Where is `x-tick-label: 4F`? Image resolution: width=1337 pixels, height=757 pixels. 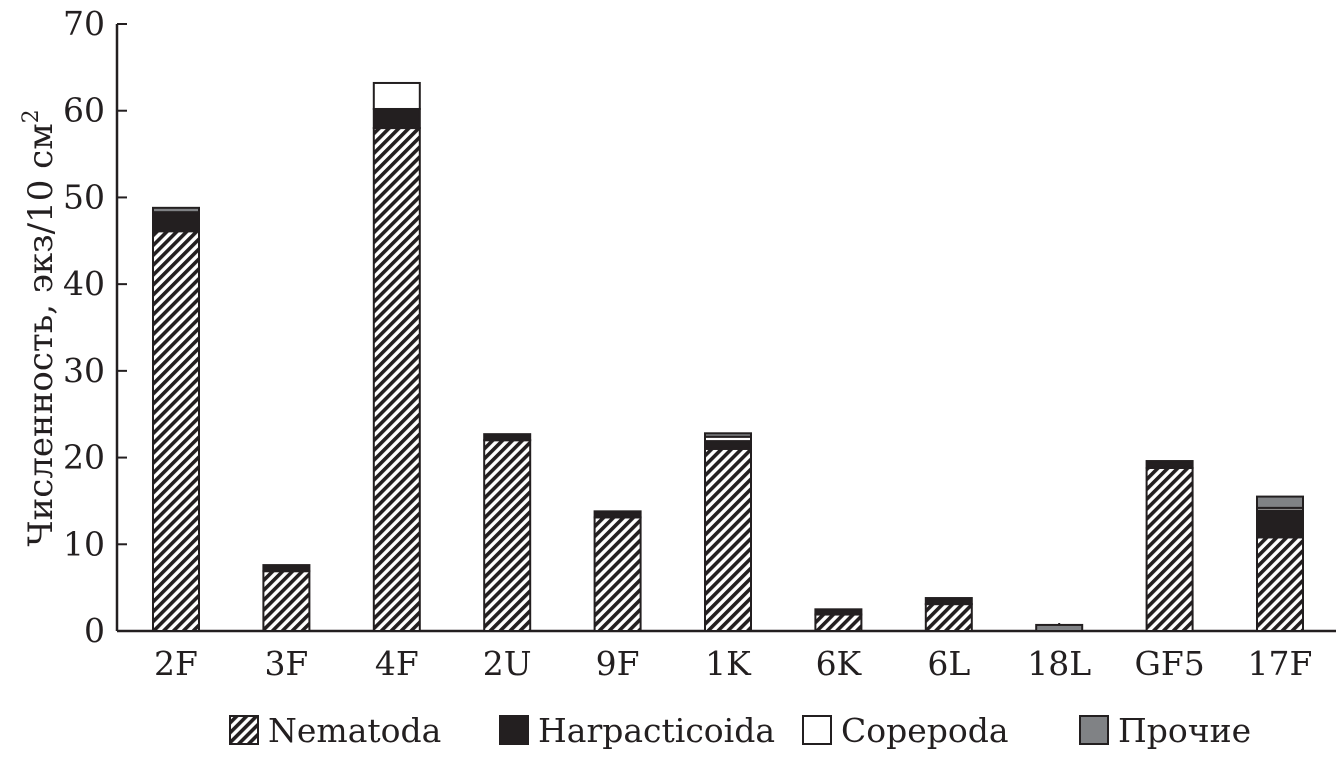 x-tick-label: 4F is located at coordinates (397, 663).